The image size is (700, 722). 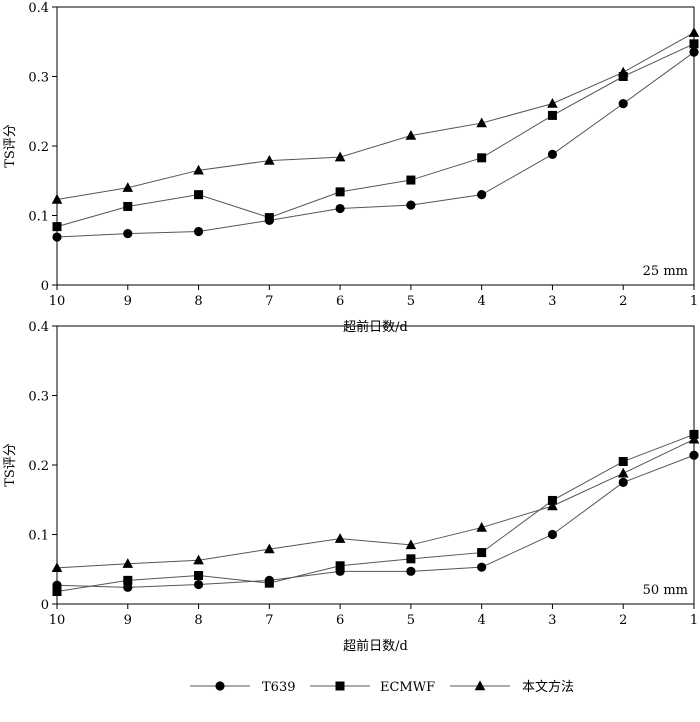 What do you see at coordinates (480, 685) in the screenshot?
I see `legend-marker-triangle` at bounding box center [480, 685].